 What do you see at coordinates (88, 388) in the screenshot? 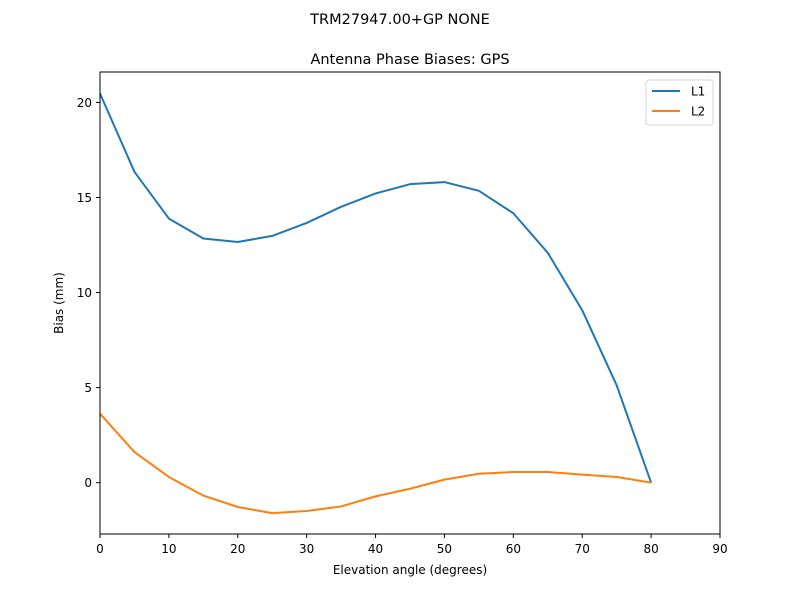
I see `y-tick-label: 5` at bounding box center [88, 388].